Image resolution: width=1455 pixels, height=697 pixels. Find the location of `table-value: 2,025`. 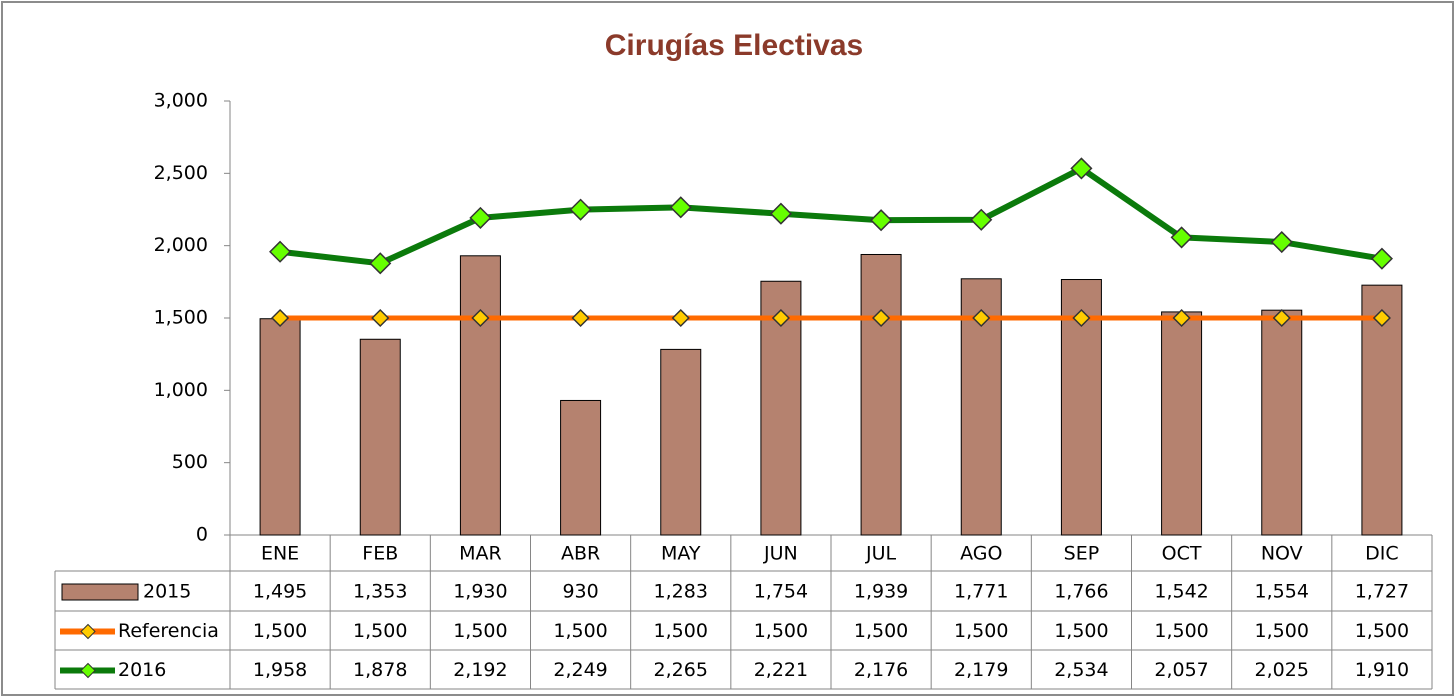

table-value: 2,025 is located at coordinates (1282, 670).